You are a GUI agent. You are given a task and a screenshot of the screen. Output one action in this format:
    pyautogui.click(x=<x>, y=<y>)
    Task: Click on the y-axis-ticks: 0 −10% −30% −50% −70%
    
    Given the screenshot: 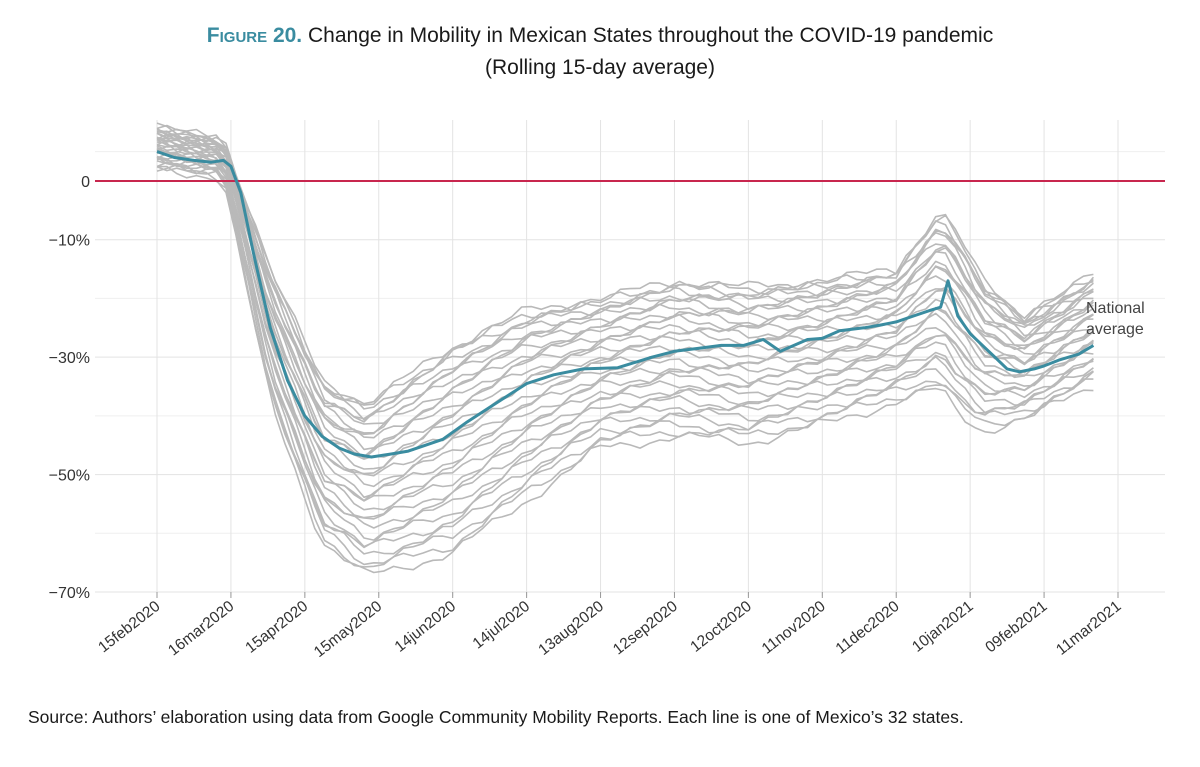 What is the action you would take?
    pyautogui.click(x=69, y=388)
    